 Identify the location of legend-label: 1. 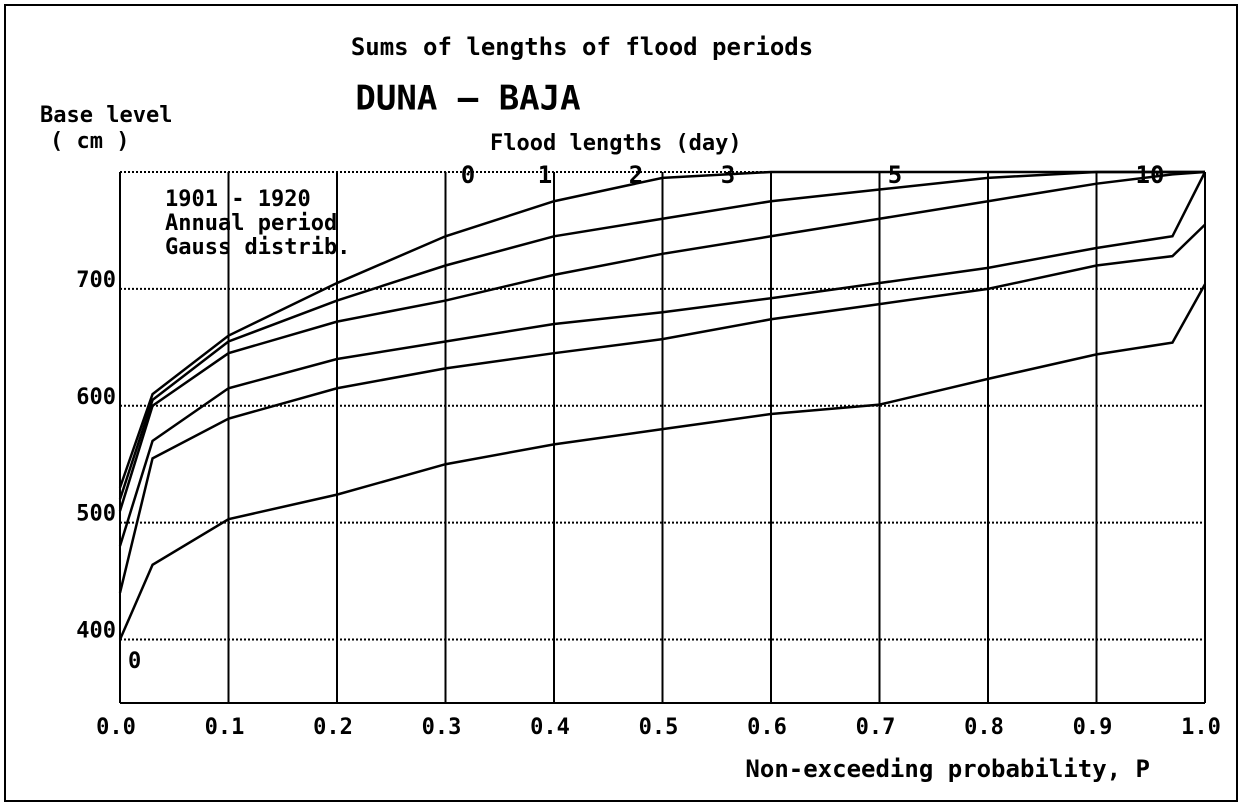
(545, 175).